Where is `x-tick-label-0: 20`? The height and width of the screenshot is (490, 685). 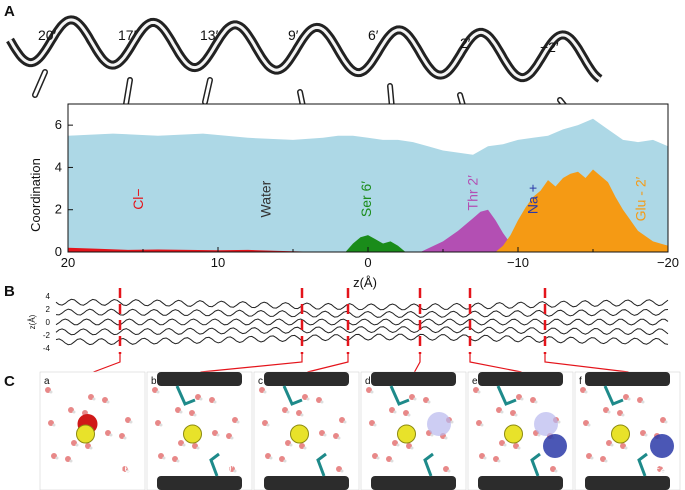 x-tick-label-0: 20 is located at coordinates (68, 262).